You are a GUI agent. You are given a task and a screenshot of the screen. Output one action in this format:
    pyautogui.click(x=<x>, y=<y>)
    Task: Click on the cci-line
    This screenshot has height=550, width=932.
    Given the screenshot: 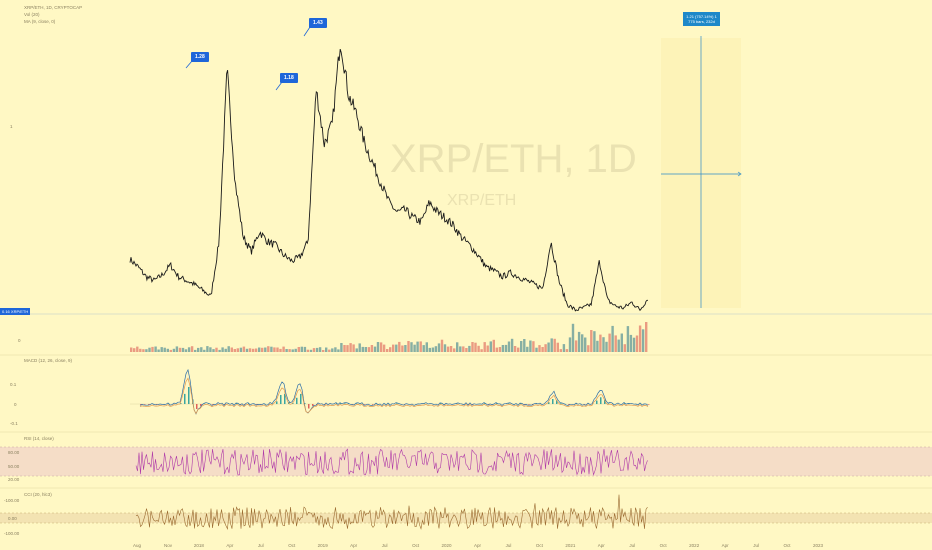 What is the action you would take?
    pyautogui.click(x=391, y=512)
    